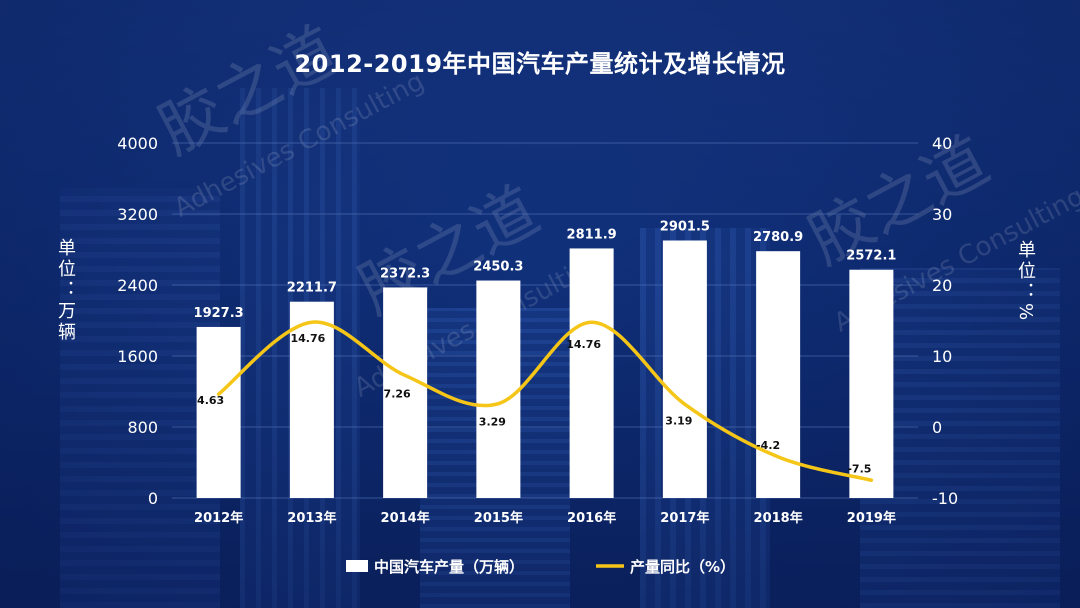  Describe the element at coordinates (871, 256) in the screenshot. I see `bar-data-label: 2572.1` at that location.